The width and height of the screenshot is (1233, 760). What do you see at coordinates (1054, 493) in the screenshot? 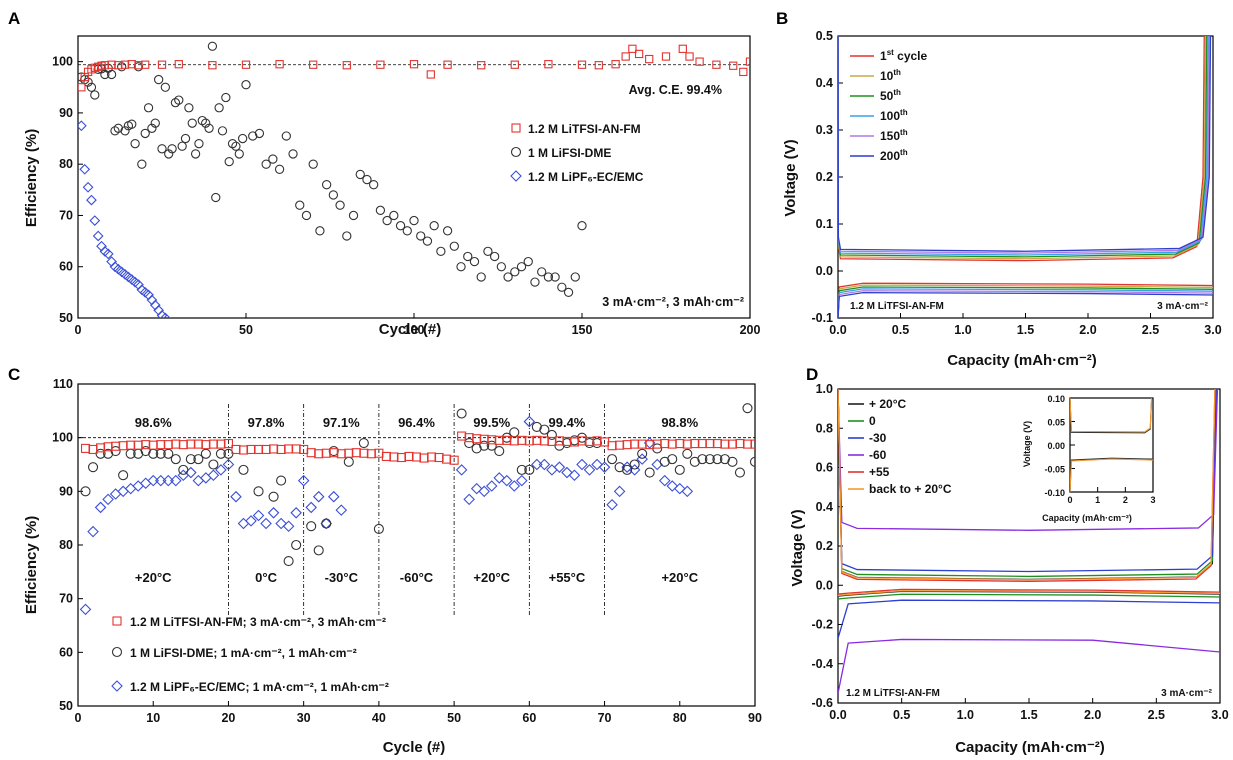
I see `panel-d-inset-ytick-label: -0.10` at bounding box center [1054, 493].